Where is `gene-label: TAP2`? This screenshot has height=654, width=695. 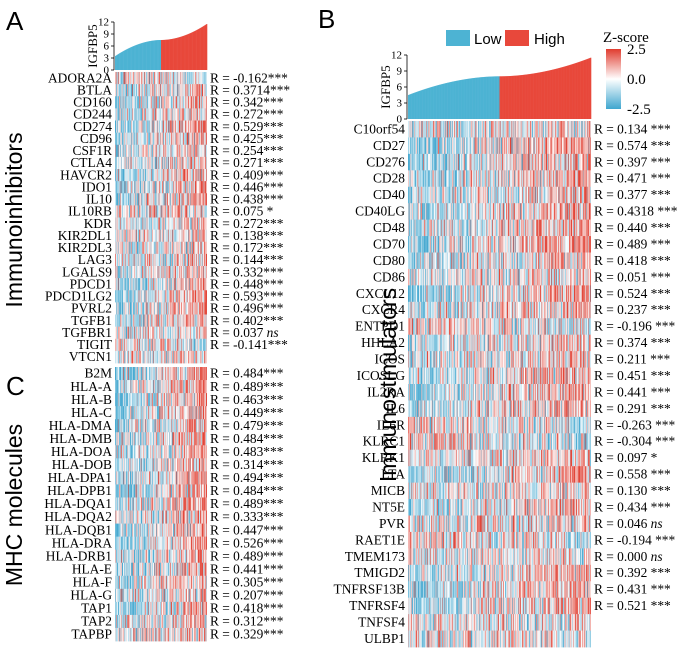 gene-label: TAP2 is located at coordinates (96, 621).